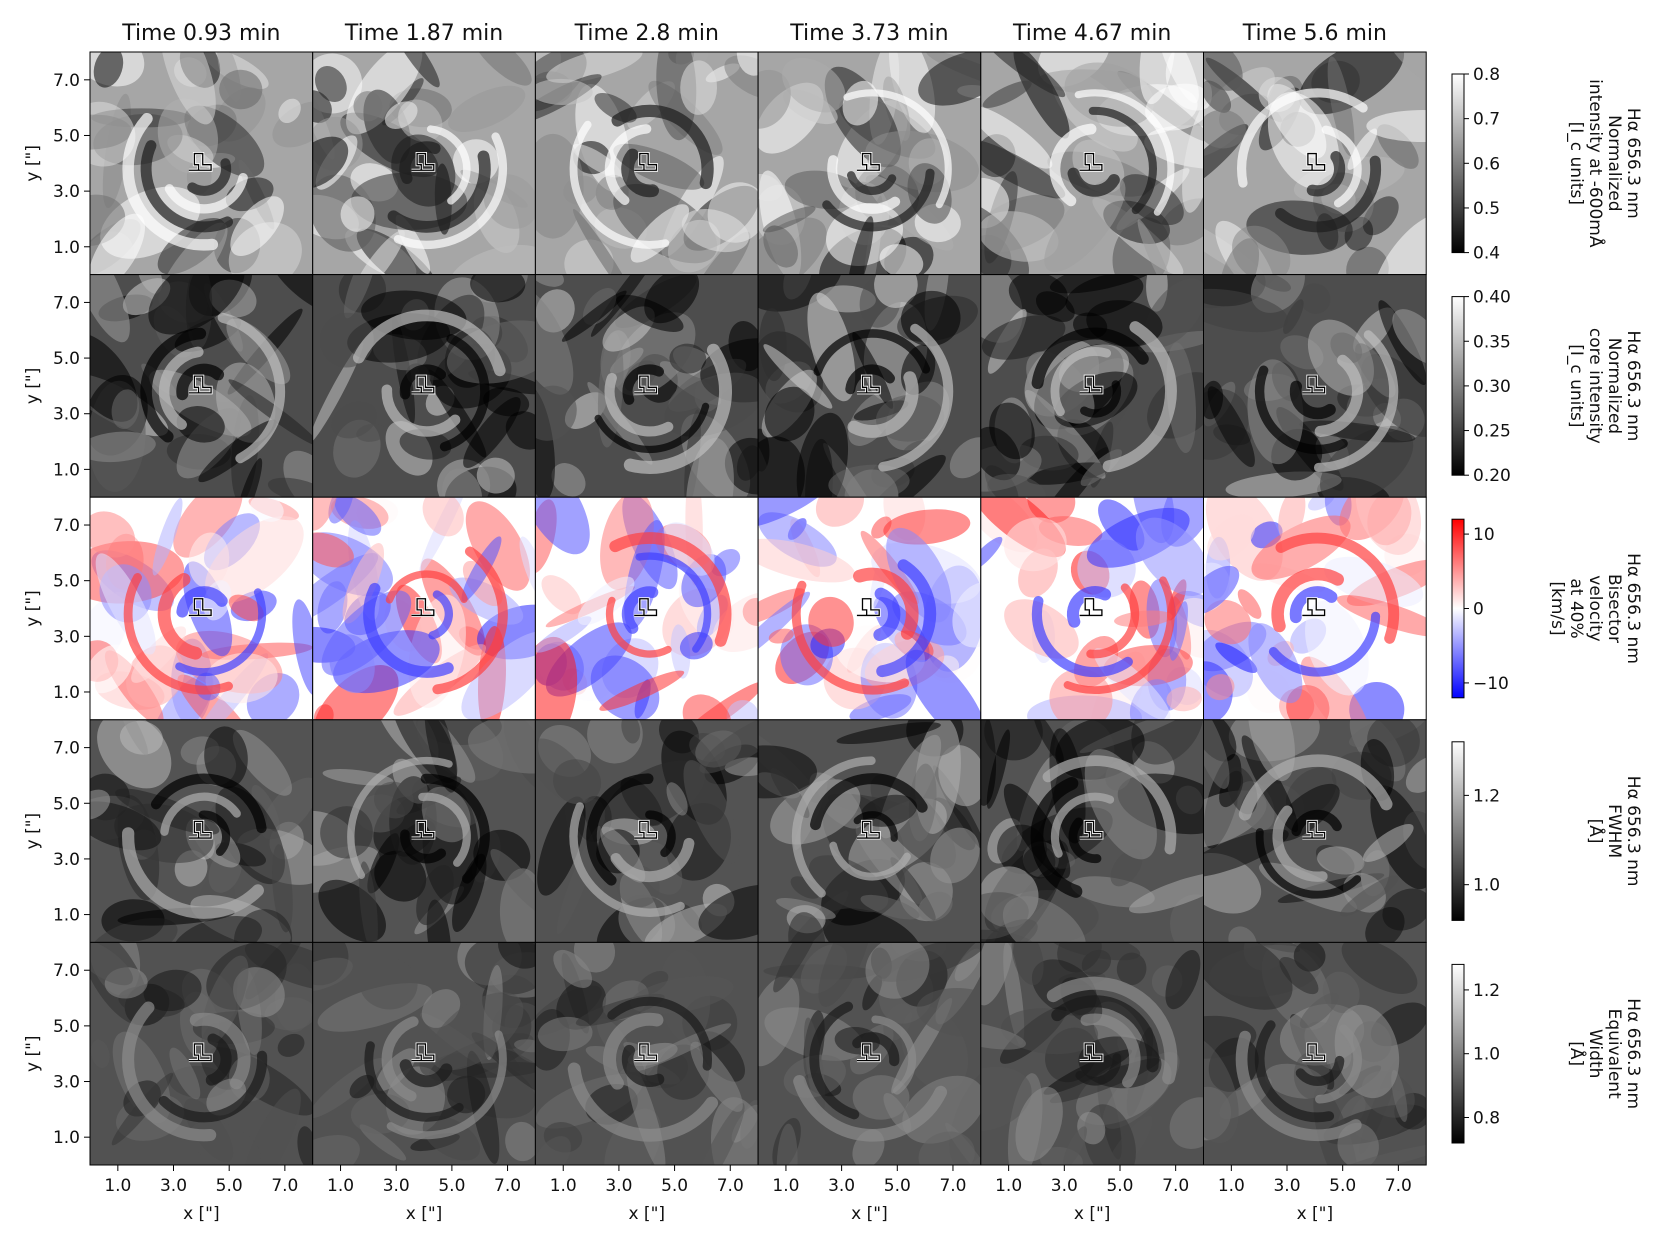  Describe the element at coordinates (1492, 476) in the screenshot. I see `colorbar-tick-label: 0.20` at that location.